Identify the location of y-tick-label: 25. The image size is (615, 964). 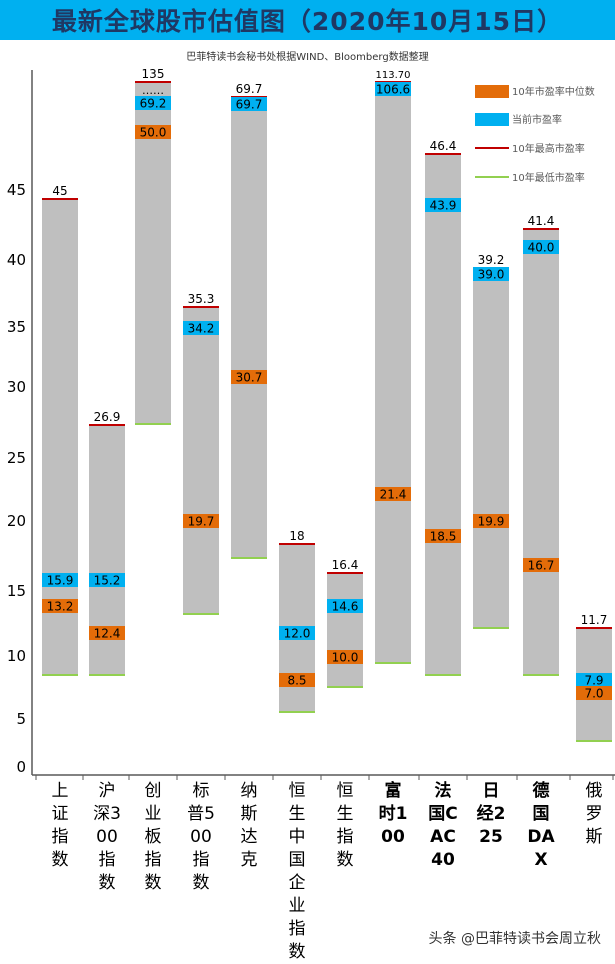
(16, 458).